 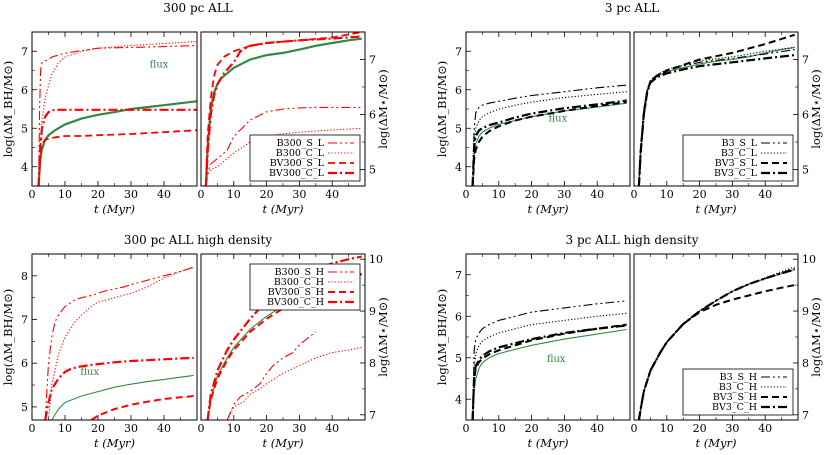 What do you see at coordinates (556, 359) in the screenshot?
I see `flux-annotation: flux` at bounding box center [556, 359].